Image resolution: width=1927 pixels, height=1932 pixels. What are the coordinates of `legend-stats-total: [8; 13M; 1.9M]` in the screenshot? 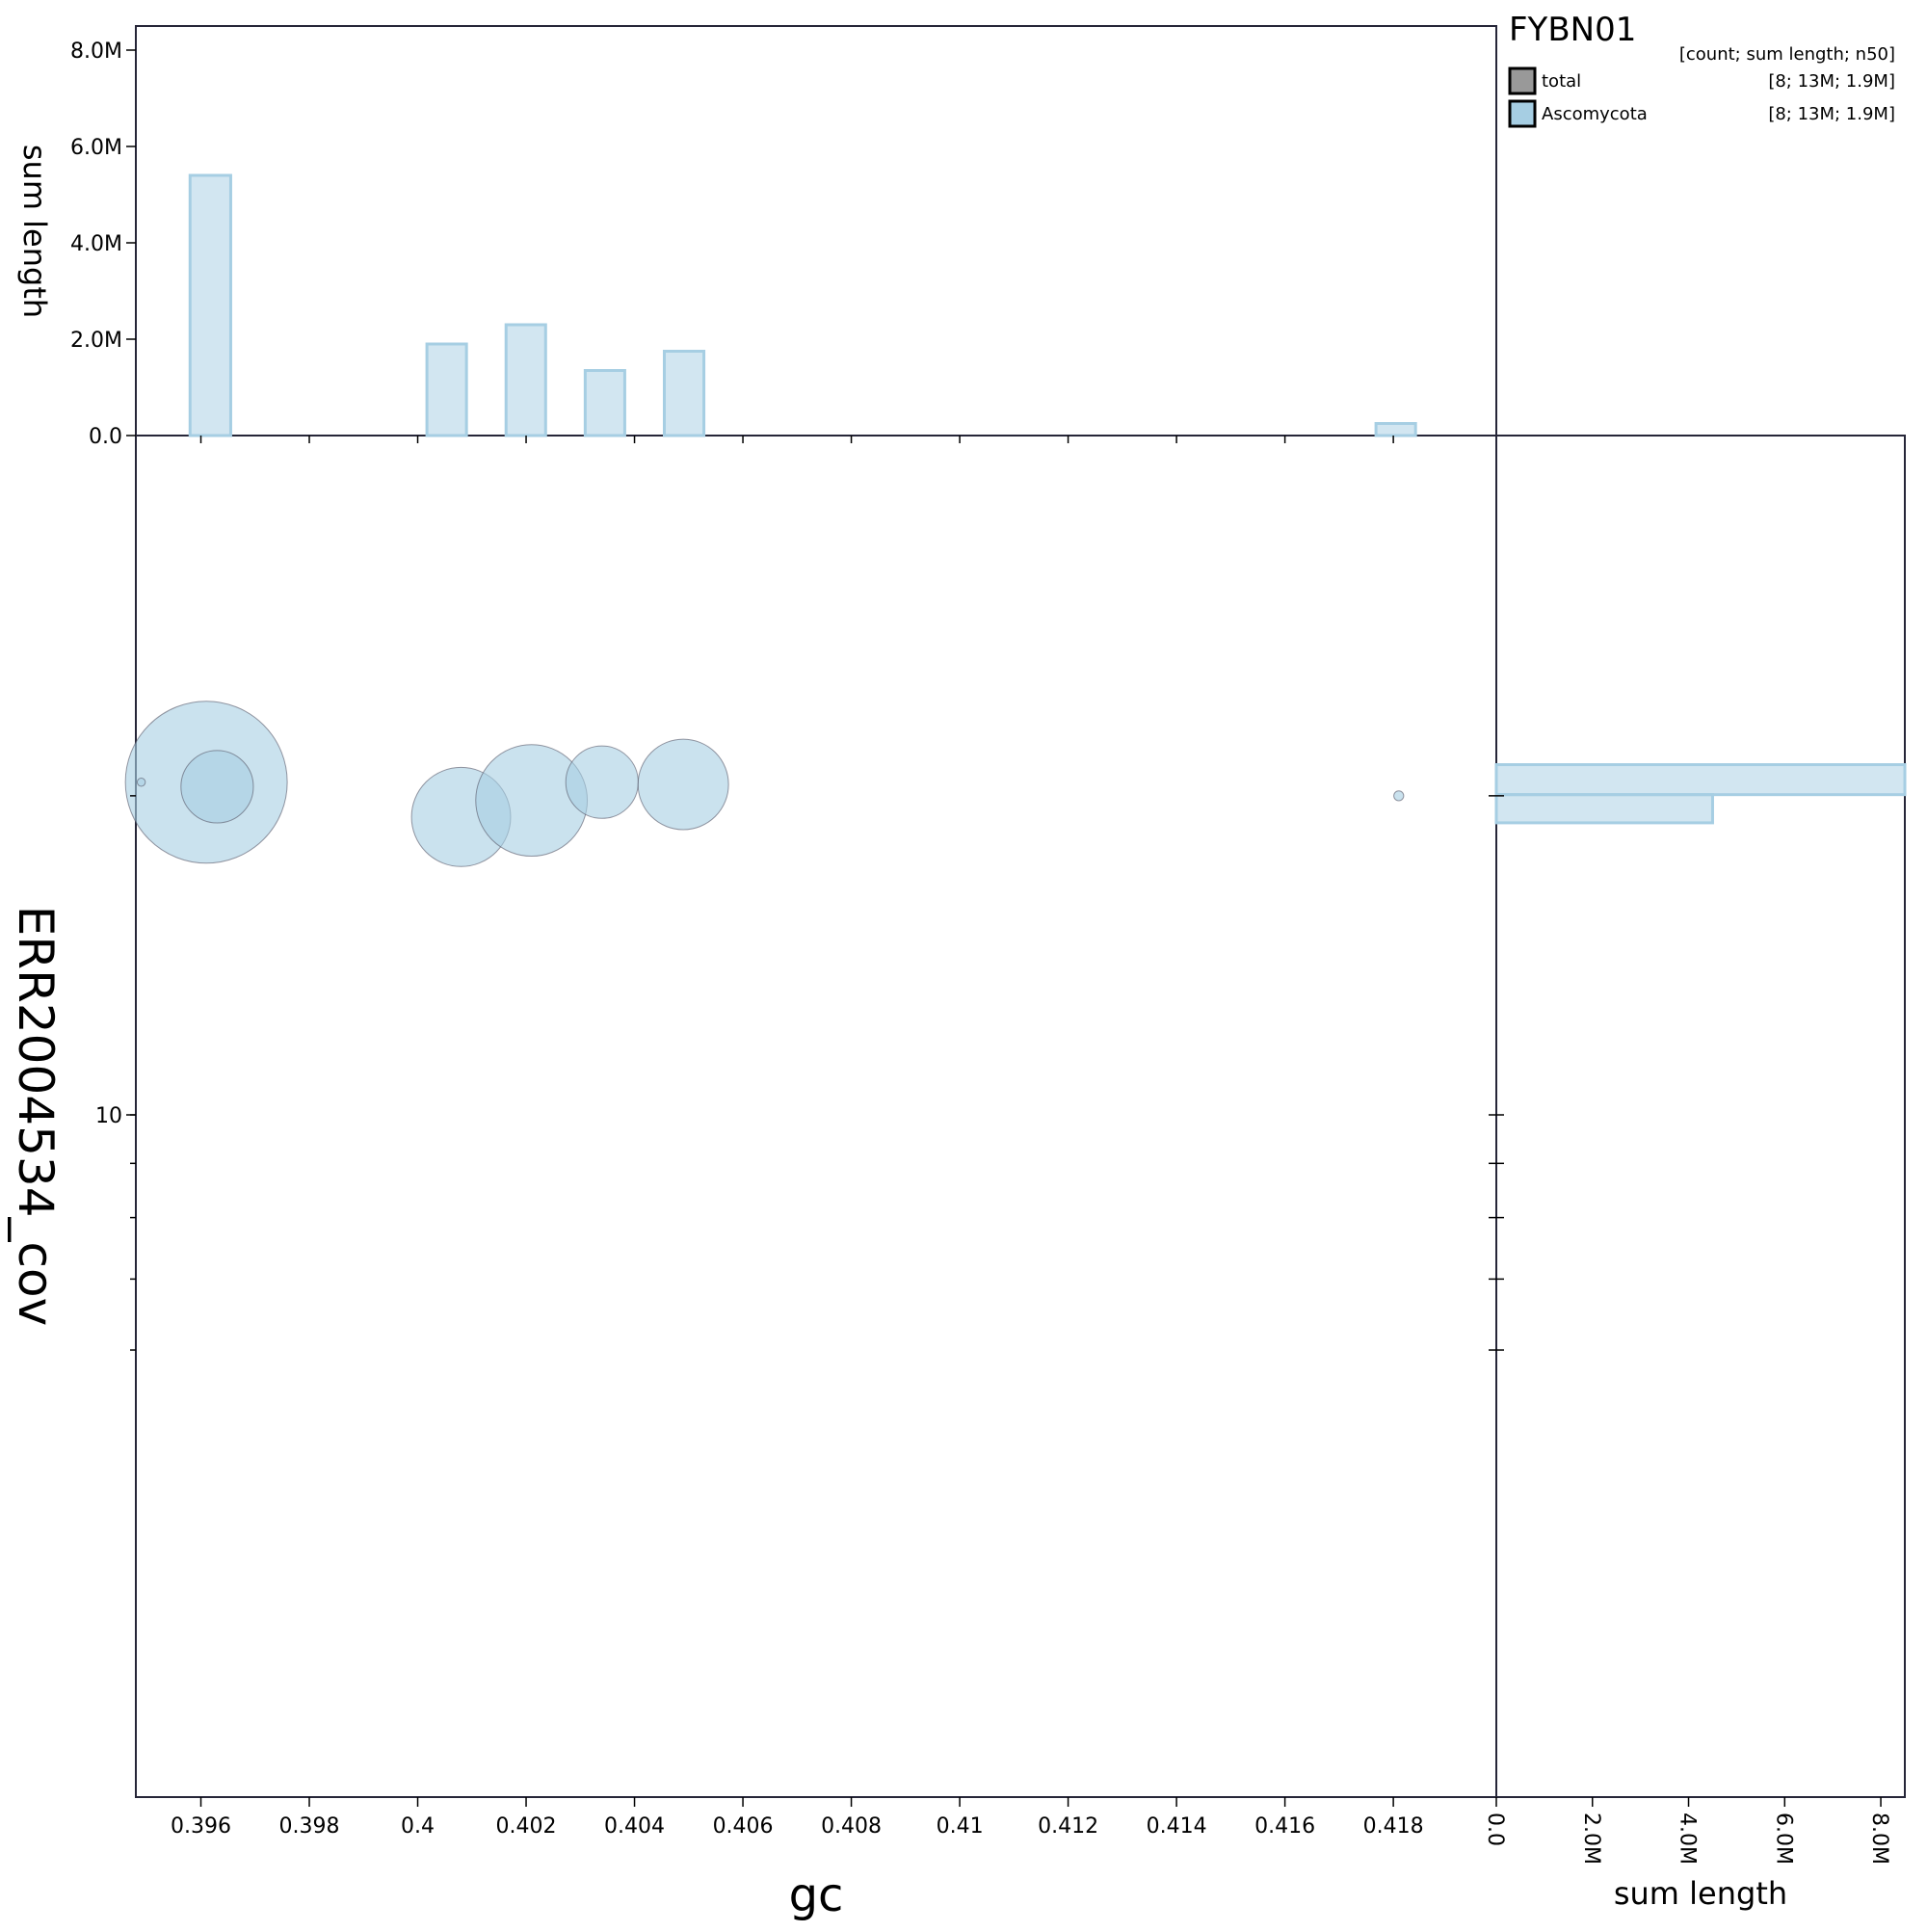 It's located at (1831, 81).